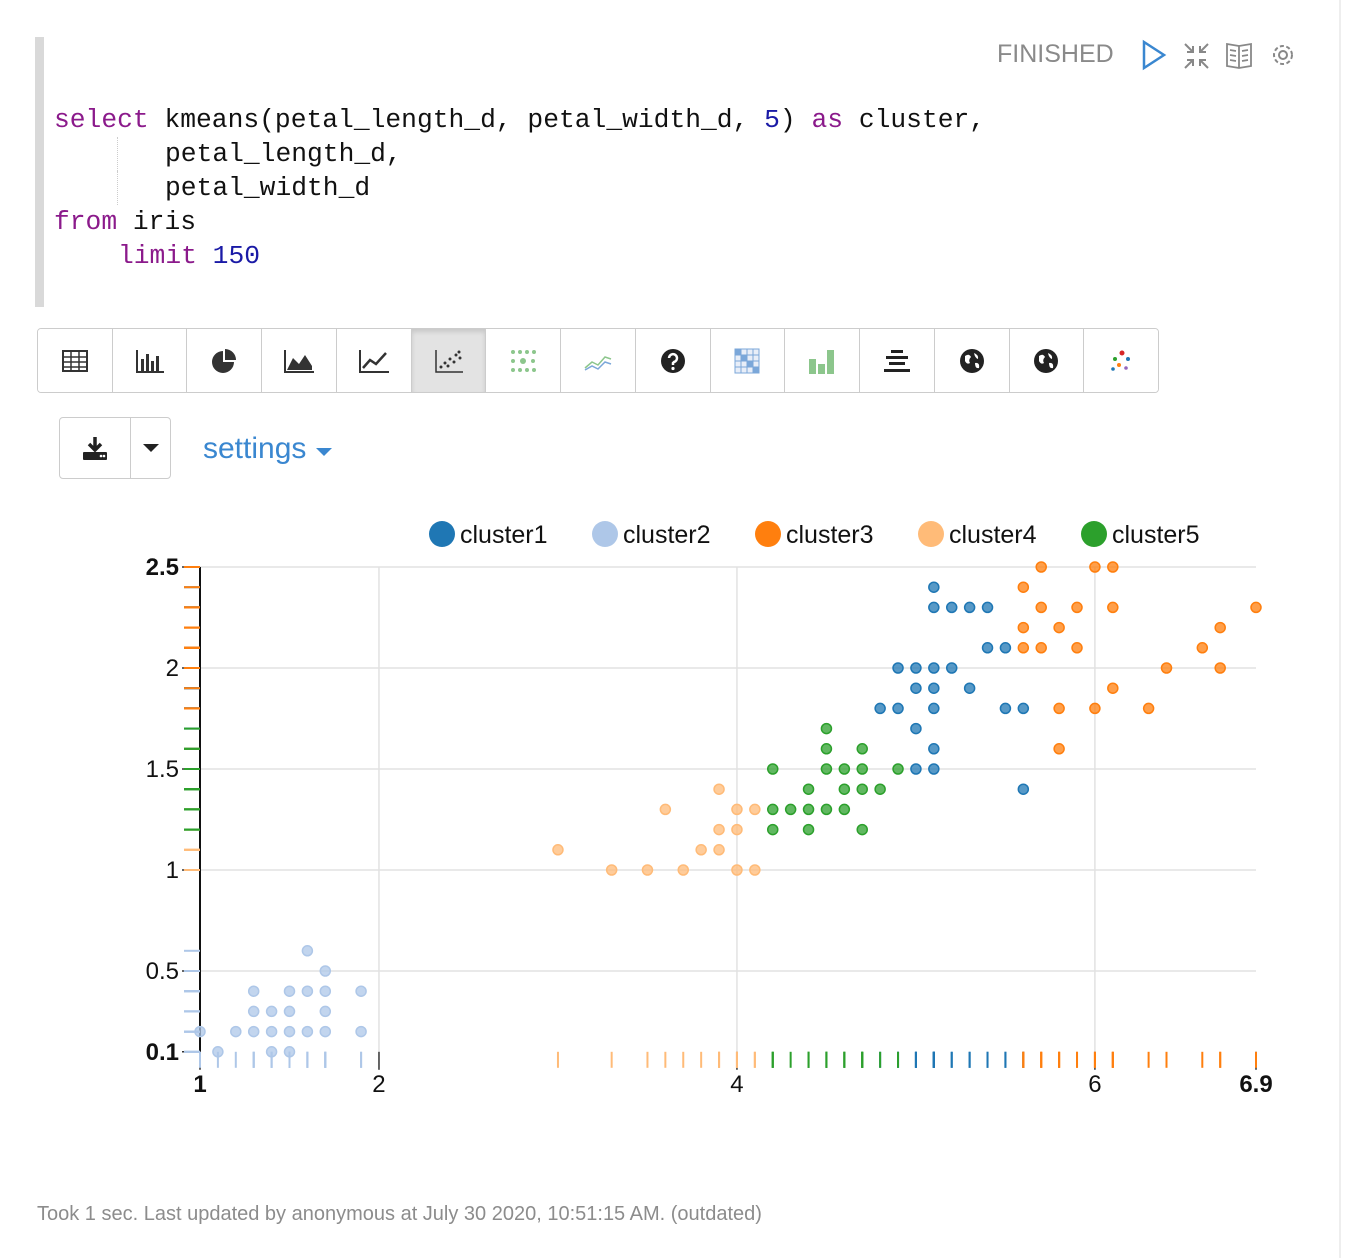  Describe the element at coordinates (748, 360) in the screenshot. I see `heatmap-button` at that location.